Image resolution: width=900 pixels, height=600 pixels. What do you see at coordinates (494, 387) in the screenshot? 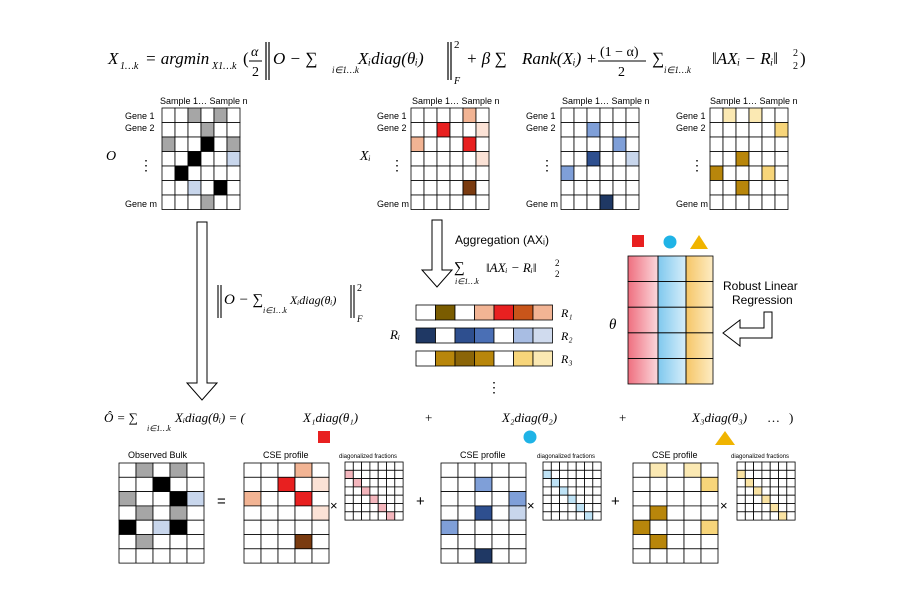
I see `r-vdots: ⋮` at bounding box center [494, 387].